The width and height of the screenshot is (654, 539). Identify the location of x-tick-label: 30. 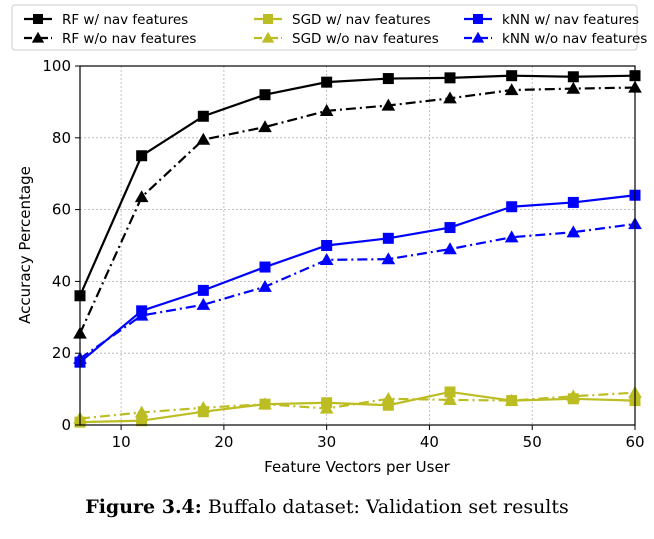
(326, 442).